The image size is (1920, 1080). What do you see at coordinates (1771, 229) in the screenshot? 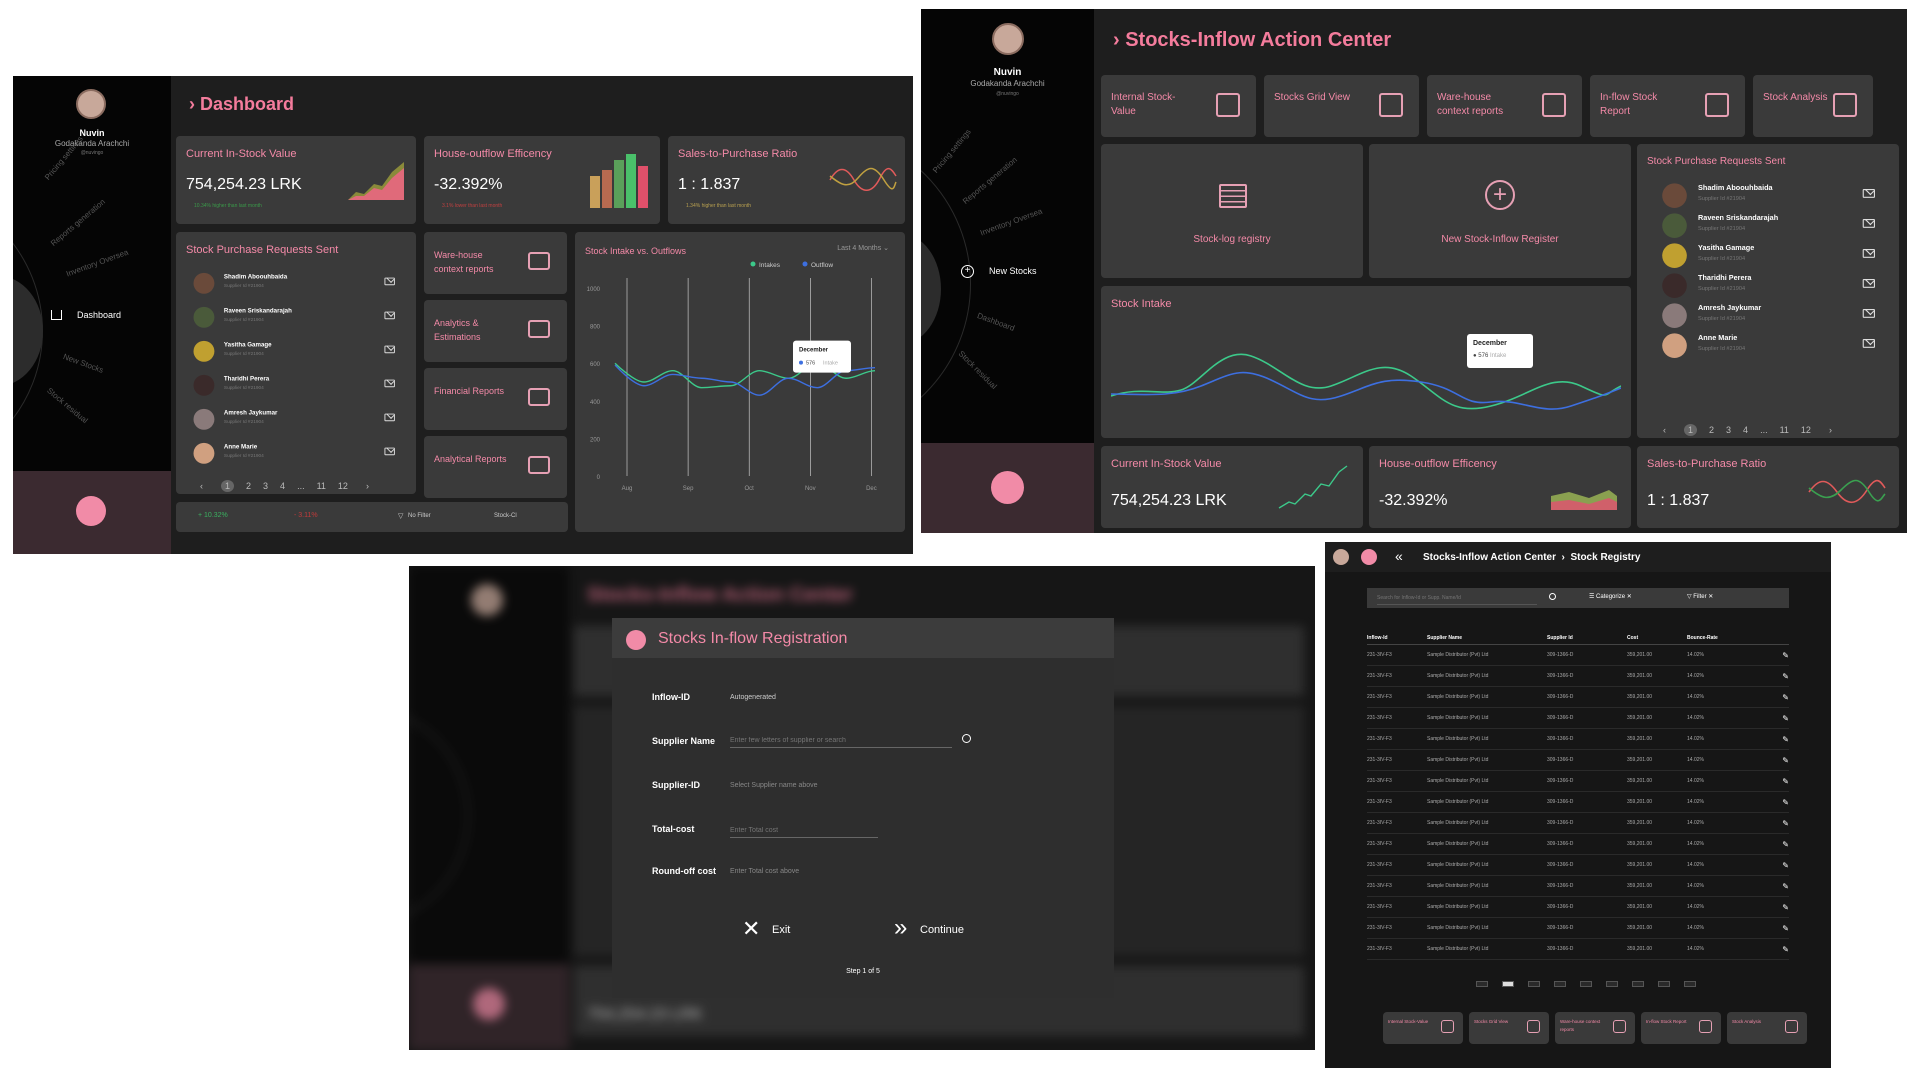
I see `list-item: Raveen Sriskandarajah Supplier Id #21904` at bounding box center [1771, 229].